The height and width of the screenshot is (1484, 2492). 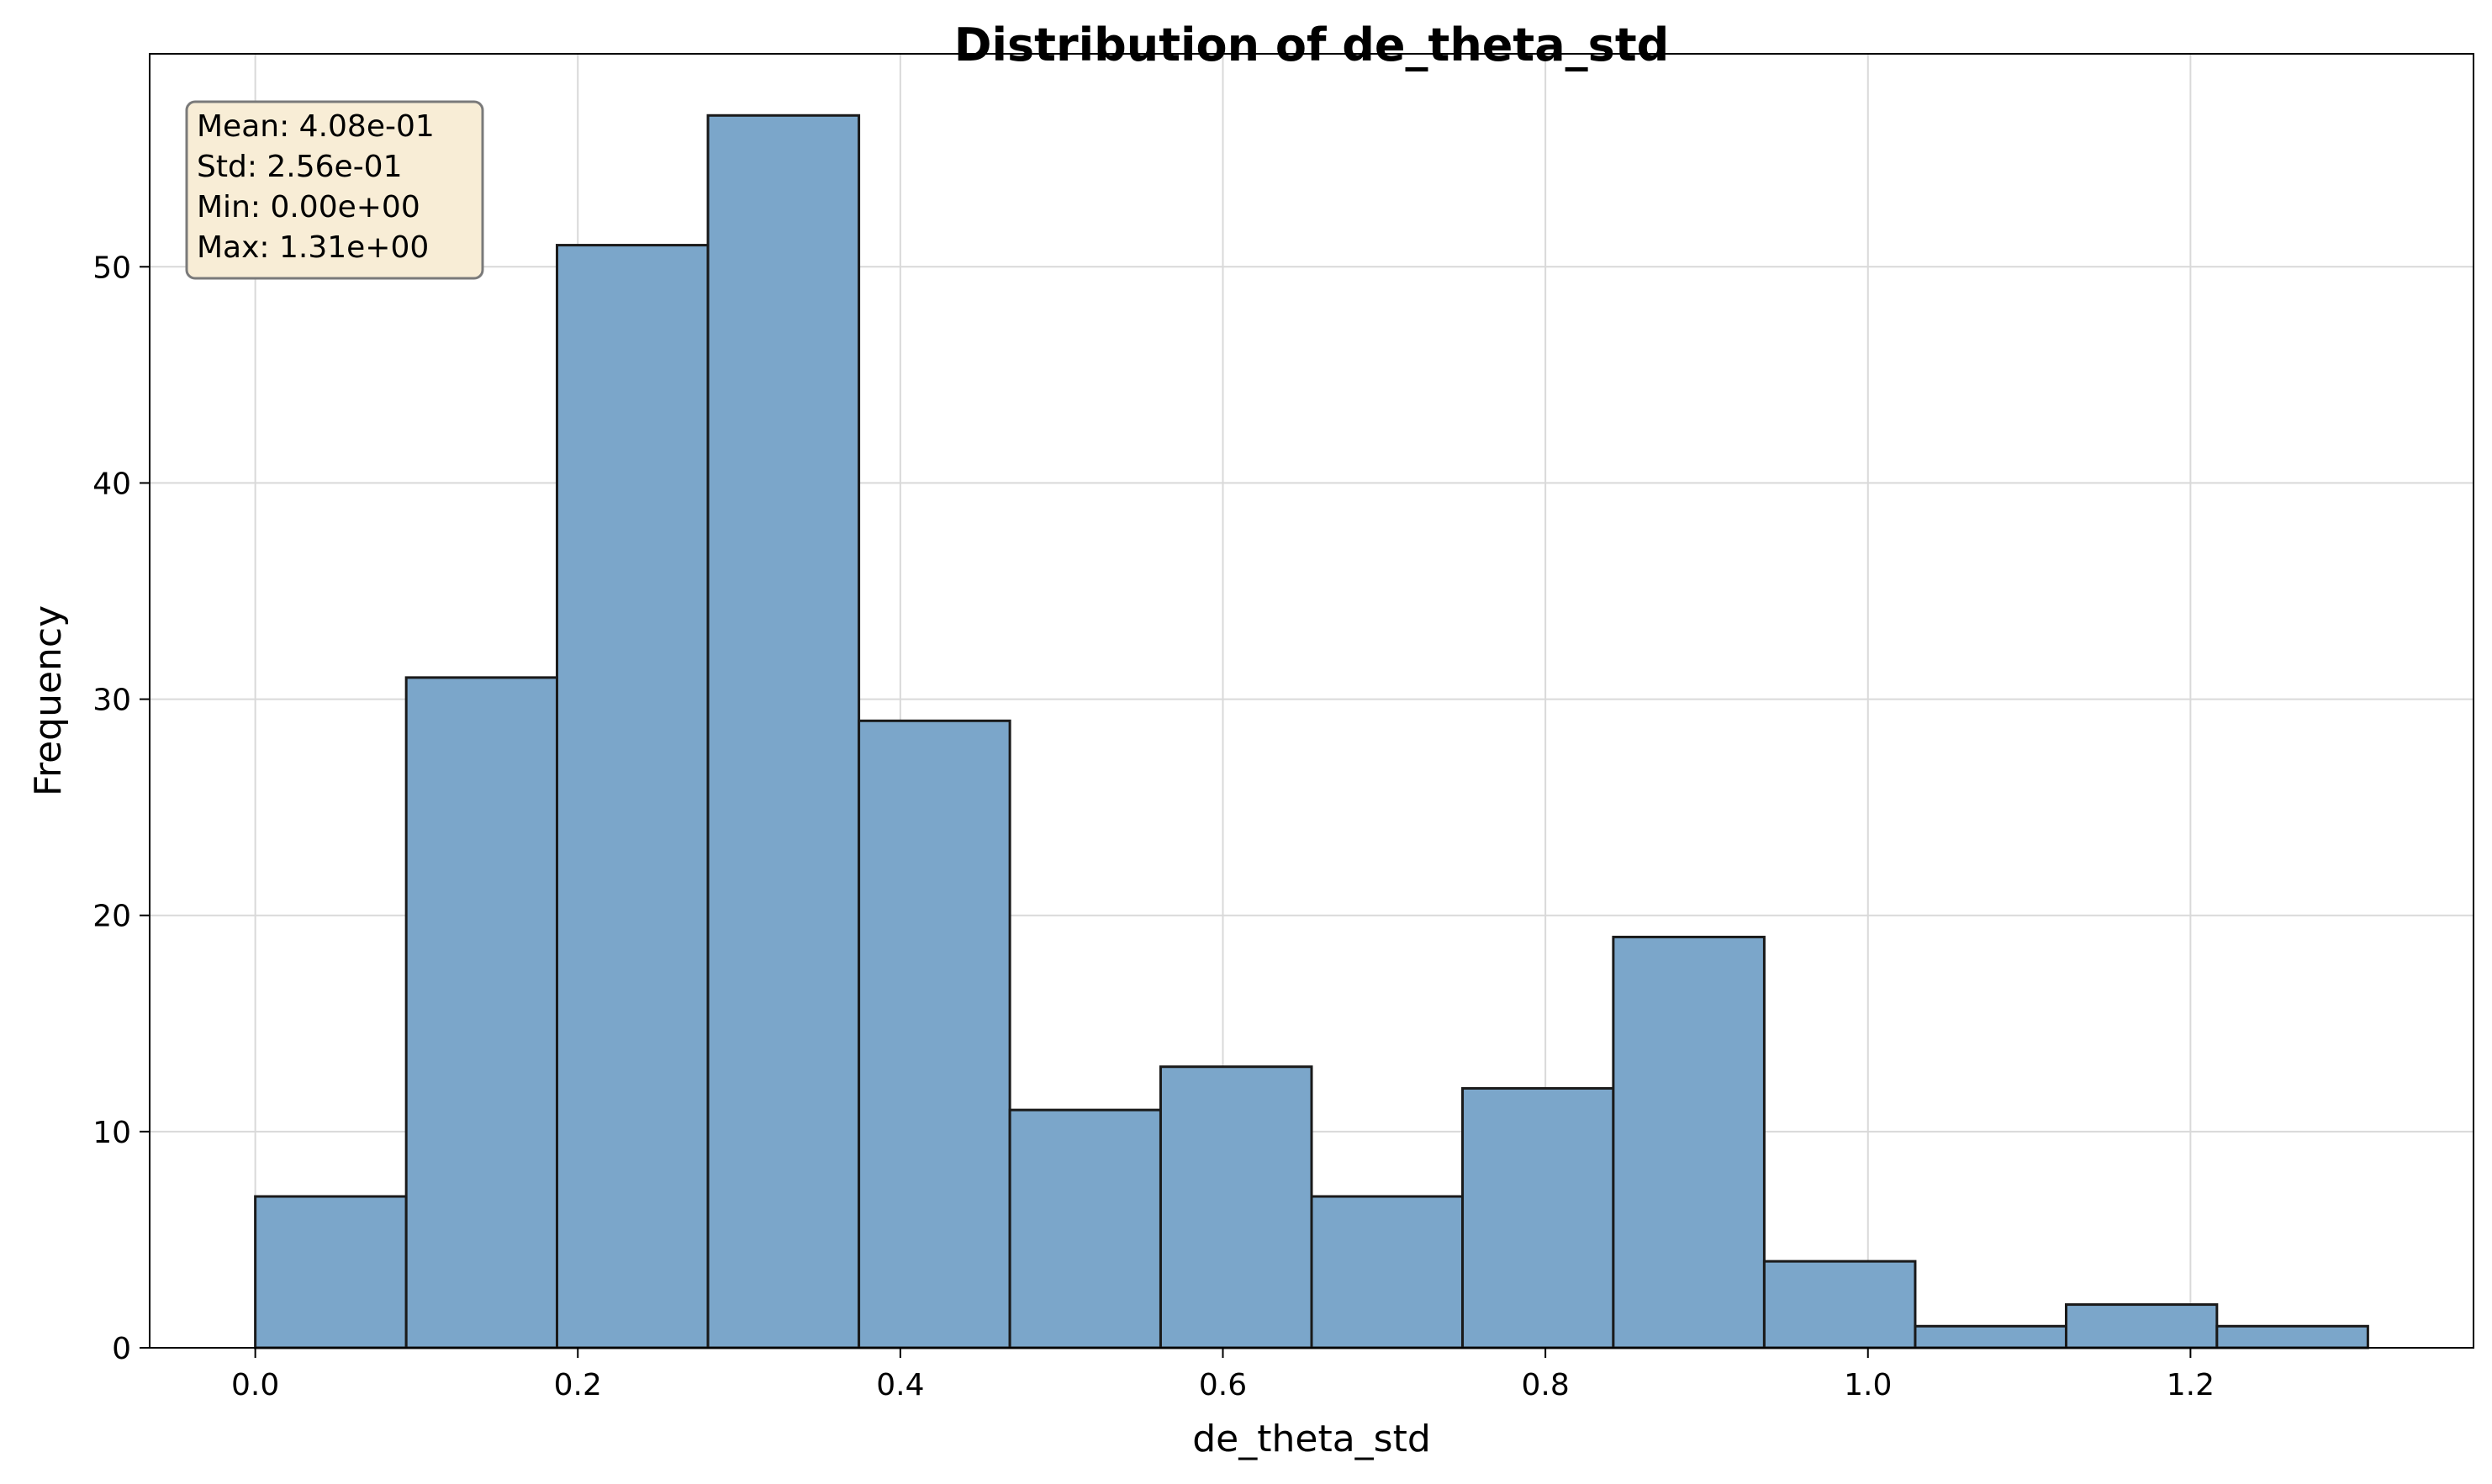 What do you see at coordinates (1545, 1385) in the screenshot?
I see `x-tick-label: 0.8` at bounding box center [1545, 1385].